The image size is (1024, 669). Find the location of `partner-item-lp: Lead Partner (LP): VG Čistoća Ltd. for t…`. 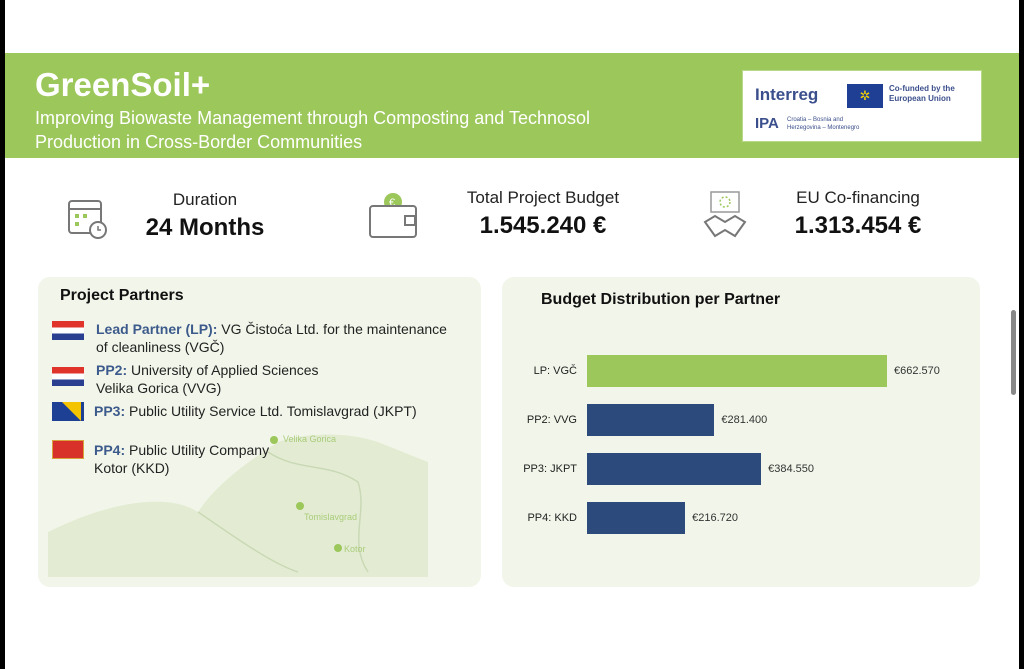

partner-item-lp: Lead Partner (LP): VG Čistoća Ltd. for t… is located at coordinates (276, 338).